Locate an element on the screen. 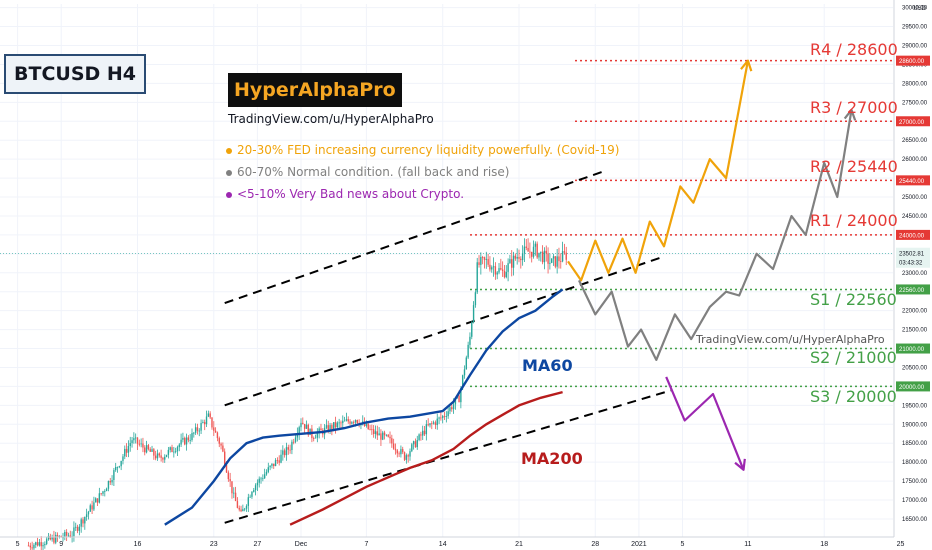 The width and height of the screenshot is (932, 550). level-price-tag-label: 25440.00 is located at coordinates (912, 182).